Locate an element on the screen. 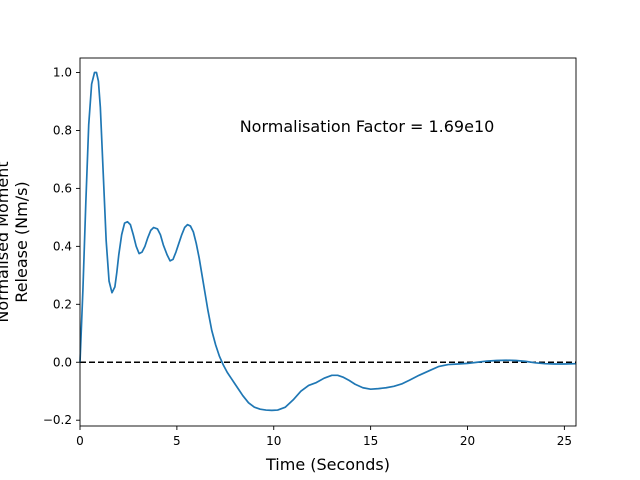  y-axis-label-line1: Normalised Moment is located at coordinates (6, 241).